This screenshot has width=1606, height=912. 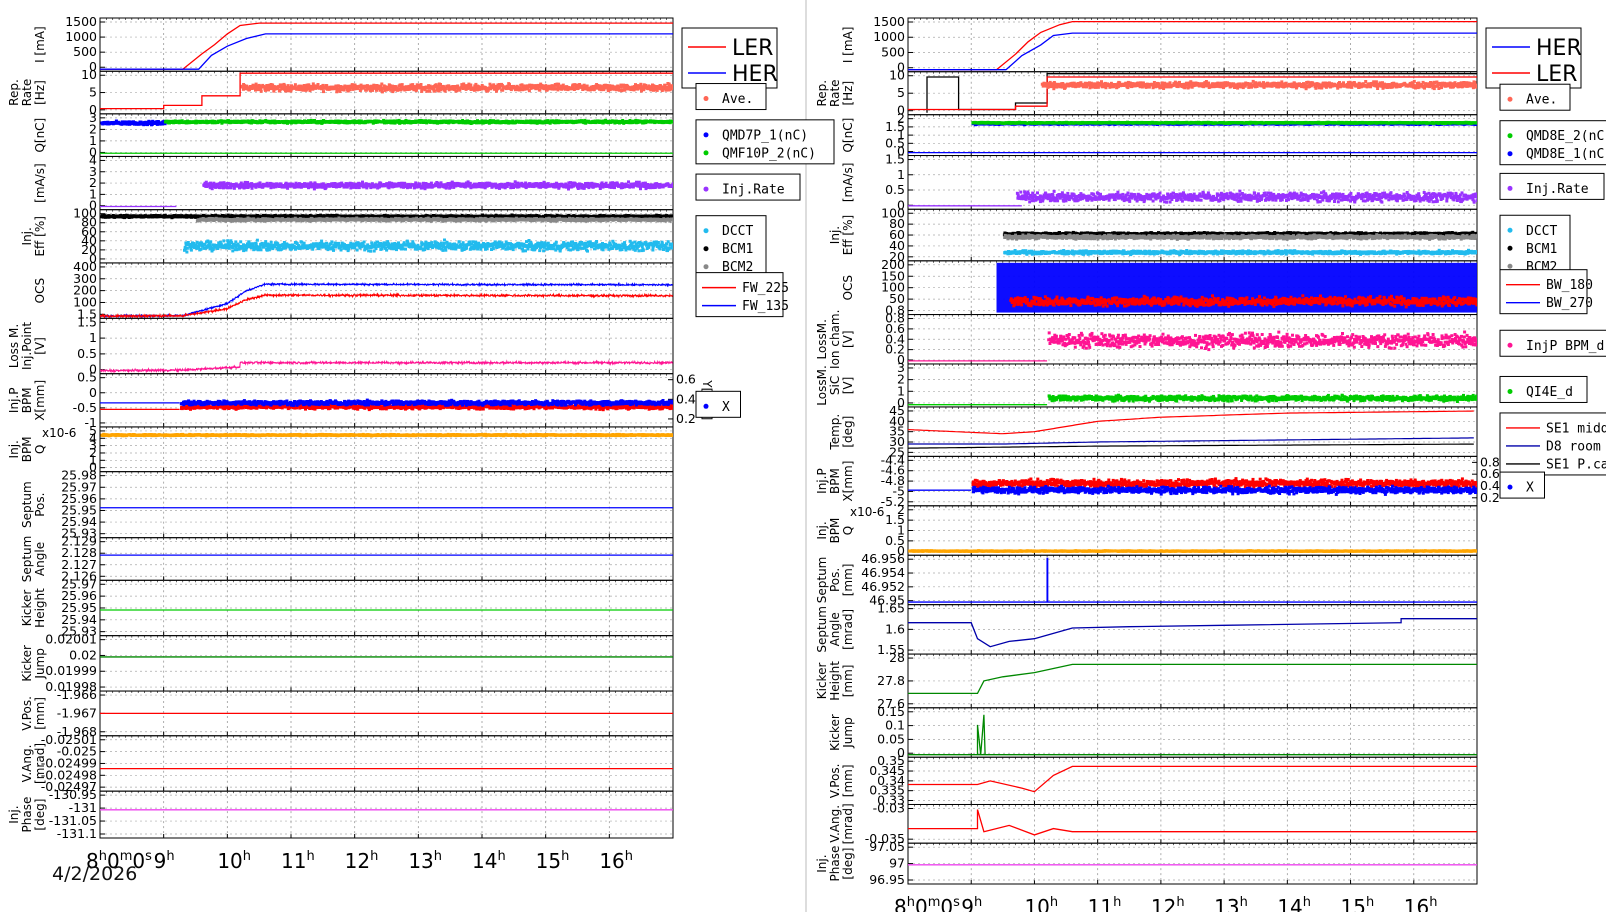 What do you see at coordinates (93, 205) in the screenshot?
I see `y-tick-label: 0` at bounding box center [93, 205].